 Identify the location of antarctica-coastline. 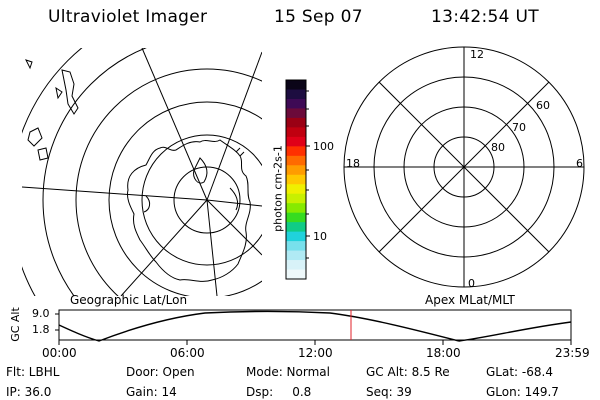
(189, 210).